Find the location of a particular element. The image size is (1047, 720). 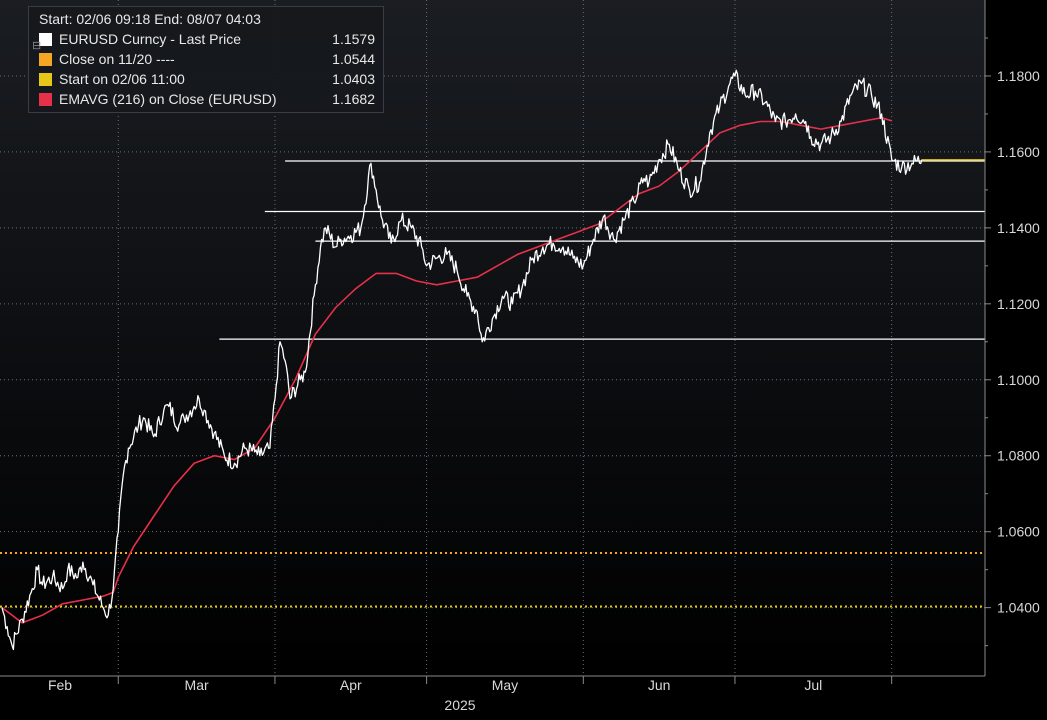

x-year-label: 2025 is located at coordinates (459, 705).